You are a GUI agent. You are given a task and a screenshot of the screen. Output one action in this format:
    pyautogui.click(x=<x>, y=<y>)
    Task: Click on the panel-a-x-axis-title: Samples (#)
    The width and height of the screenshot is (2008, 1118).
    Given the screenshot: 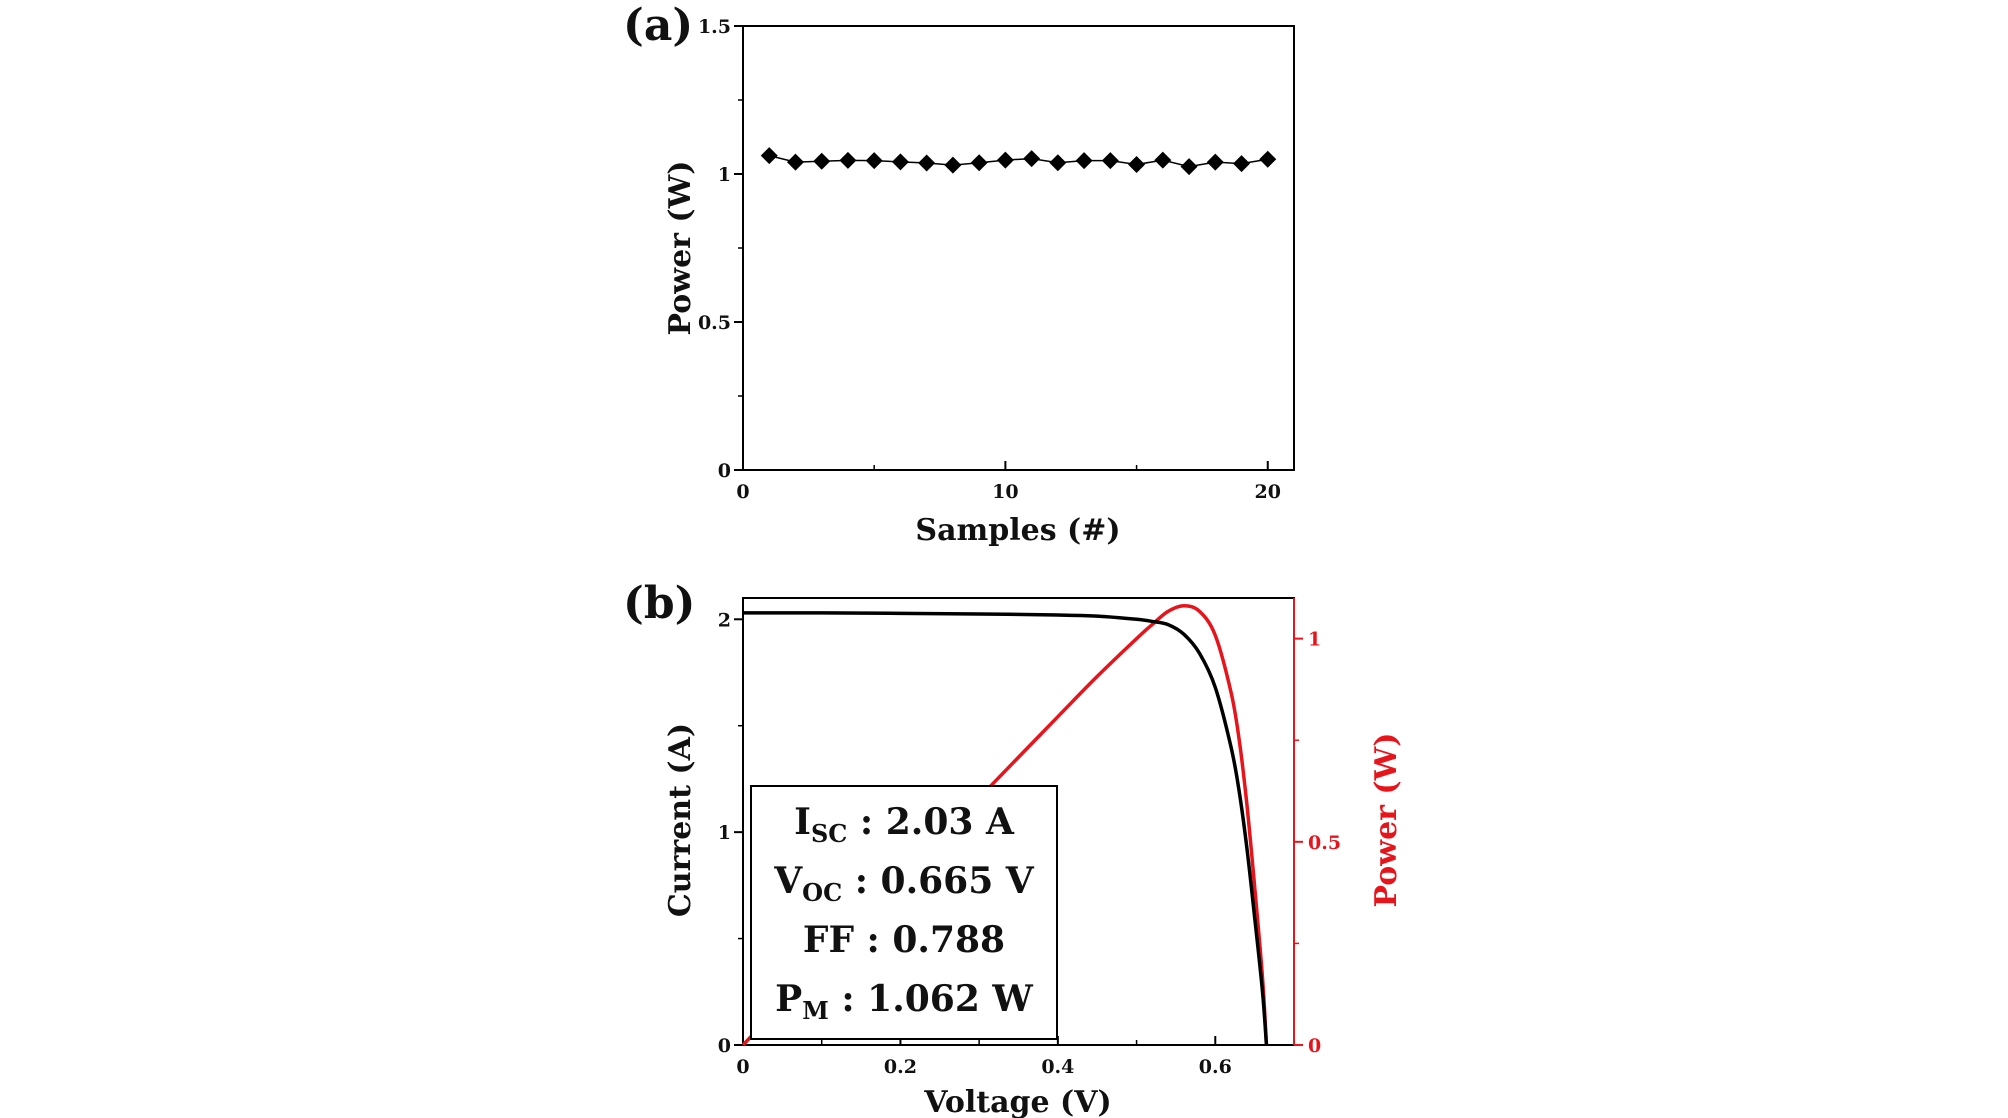 What is the action you would take?
    pyautogui.click(x=1017, y=530)
    